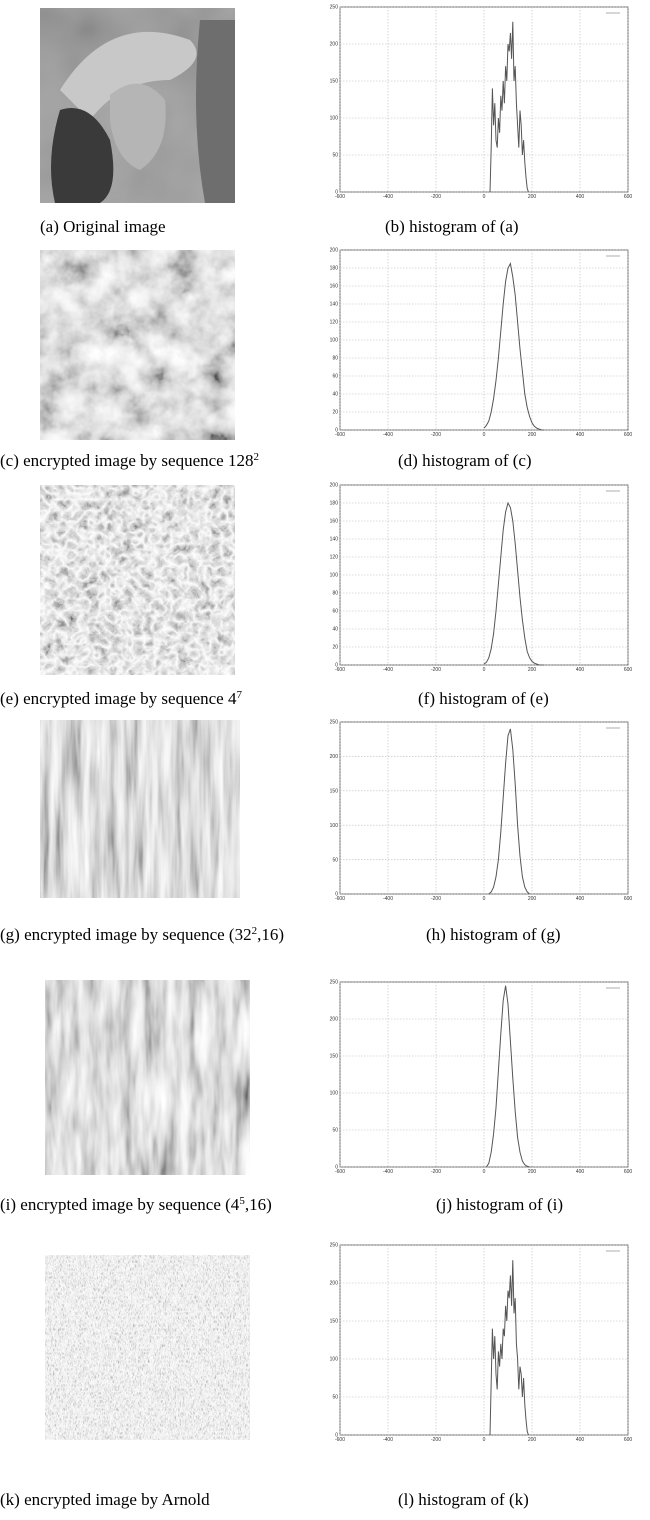  What do you see at coordinates (335, 359) in the screenshot?
I see `y-tick-label: 80` at bounding box center [335, 359].